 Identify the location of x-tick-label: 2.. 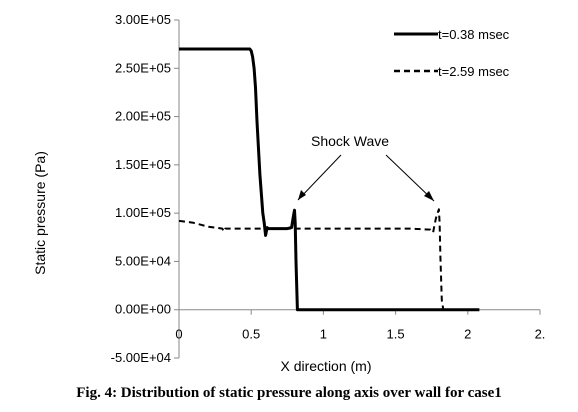
(540, 334).